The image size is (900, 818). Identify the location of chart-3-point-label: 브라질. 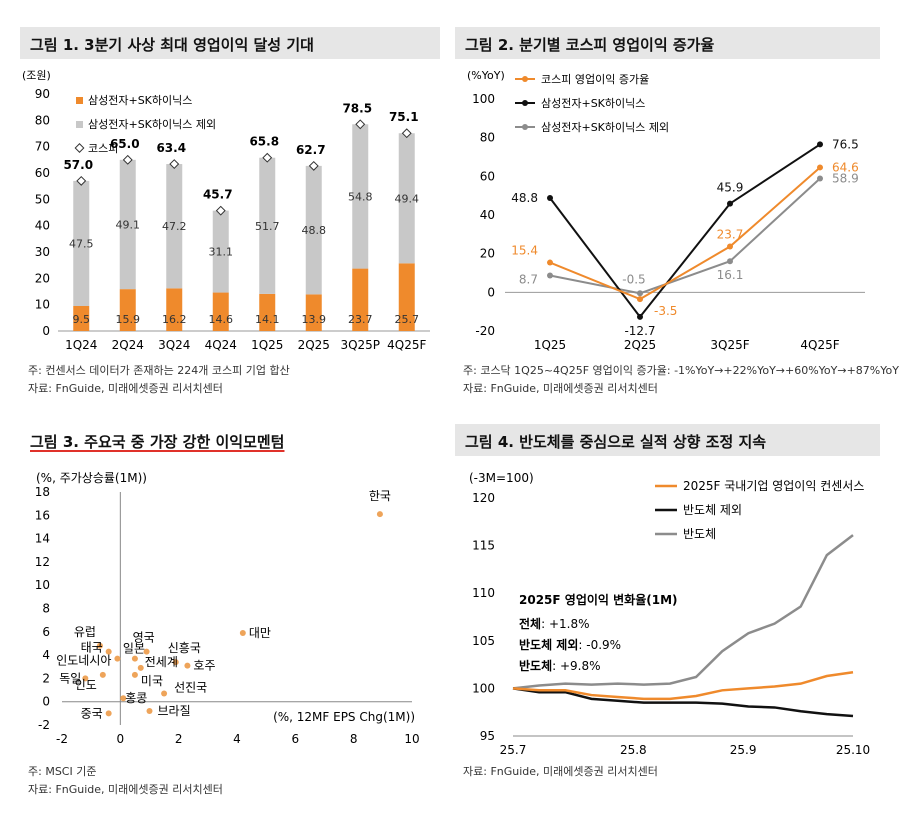
(174, 711).